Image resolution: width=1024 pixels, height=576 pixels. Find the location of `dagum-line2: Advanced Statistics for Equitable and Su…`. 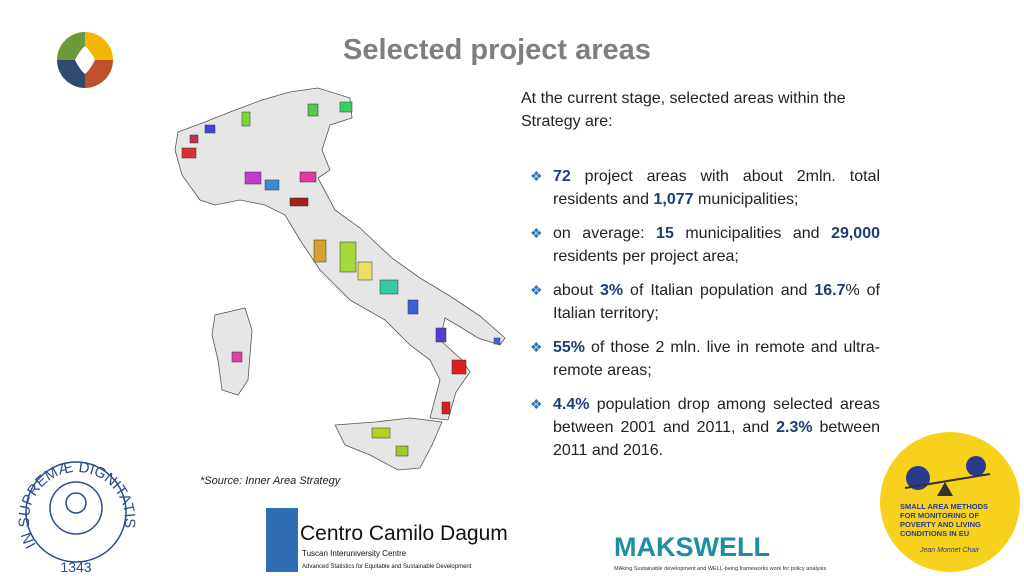

dagum-line2: Advanced Statistics for Equitable and Su… is located at coordinates (387, 567).